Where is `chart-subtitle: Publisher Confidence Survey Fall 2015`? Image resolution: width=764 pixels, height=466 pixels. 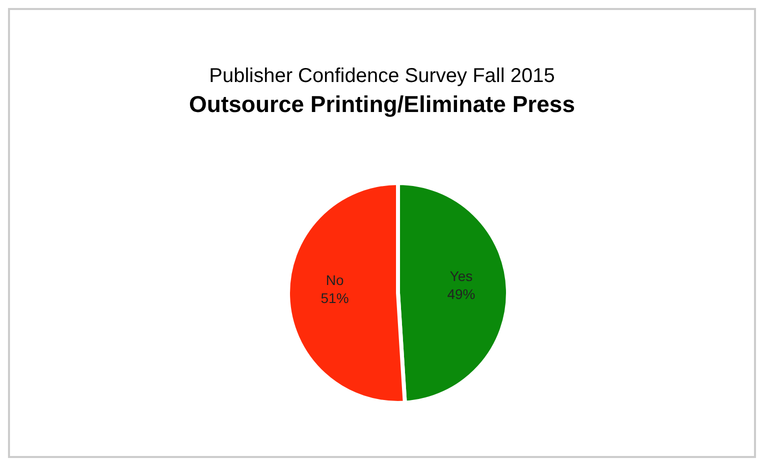 chart-subtitle: Publisher Confidence Survey Fall 2015 is located at coordinates (382, 76).